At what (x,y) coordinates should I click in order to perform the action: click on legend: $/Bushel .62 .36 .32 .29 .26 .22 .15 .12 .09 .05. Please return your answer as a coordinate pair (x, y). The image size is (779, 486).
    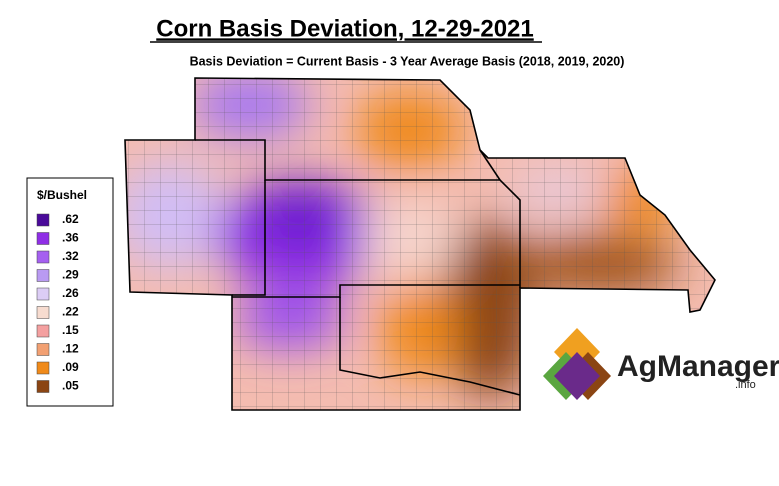
    Looking at the image, I should click on (70, 292).